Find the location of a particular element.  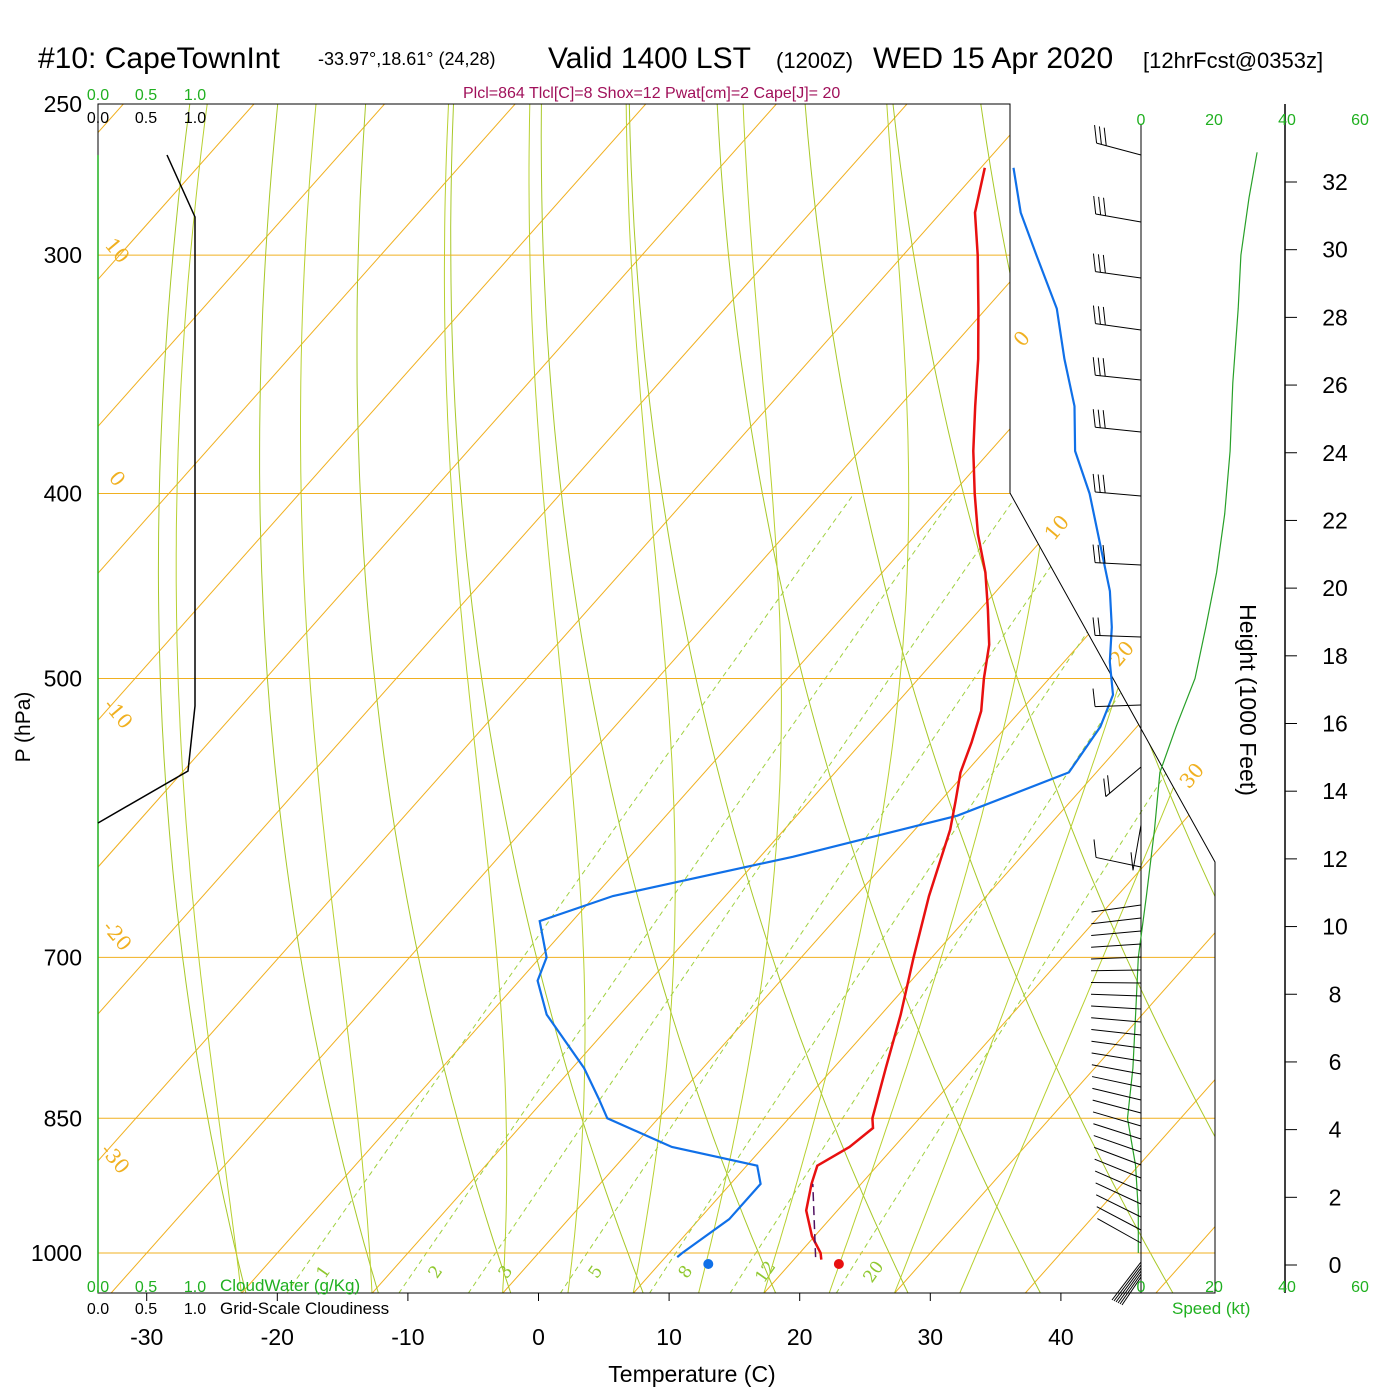

height-tick-label: 26 is located at coordinates (1335, 385).